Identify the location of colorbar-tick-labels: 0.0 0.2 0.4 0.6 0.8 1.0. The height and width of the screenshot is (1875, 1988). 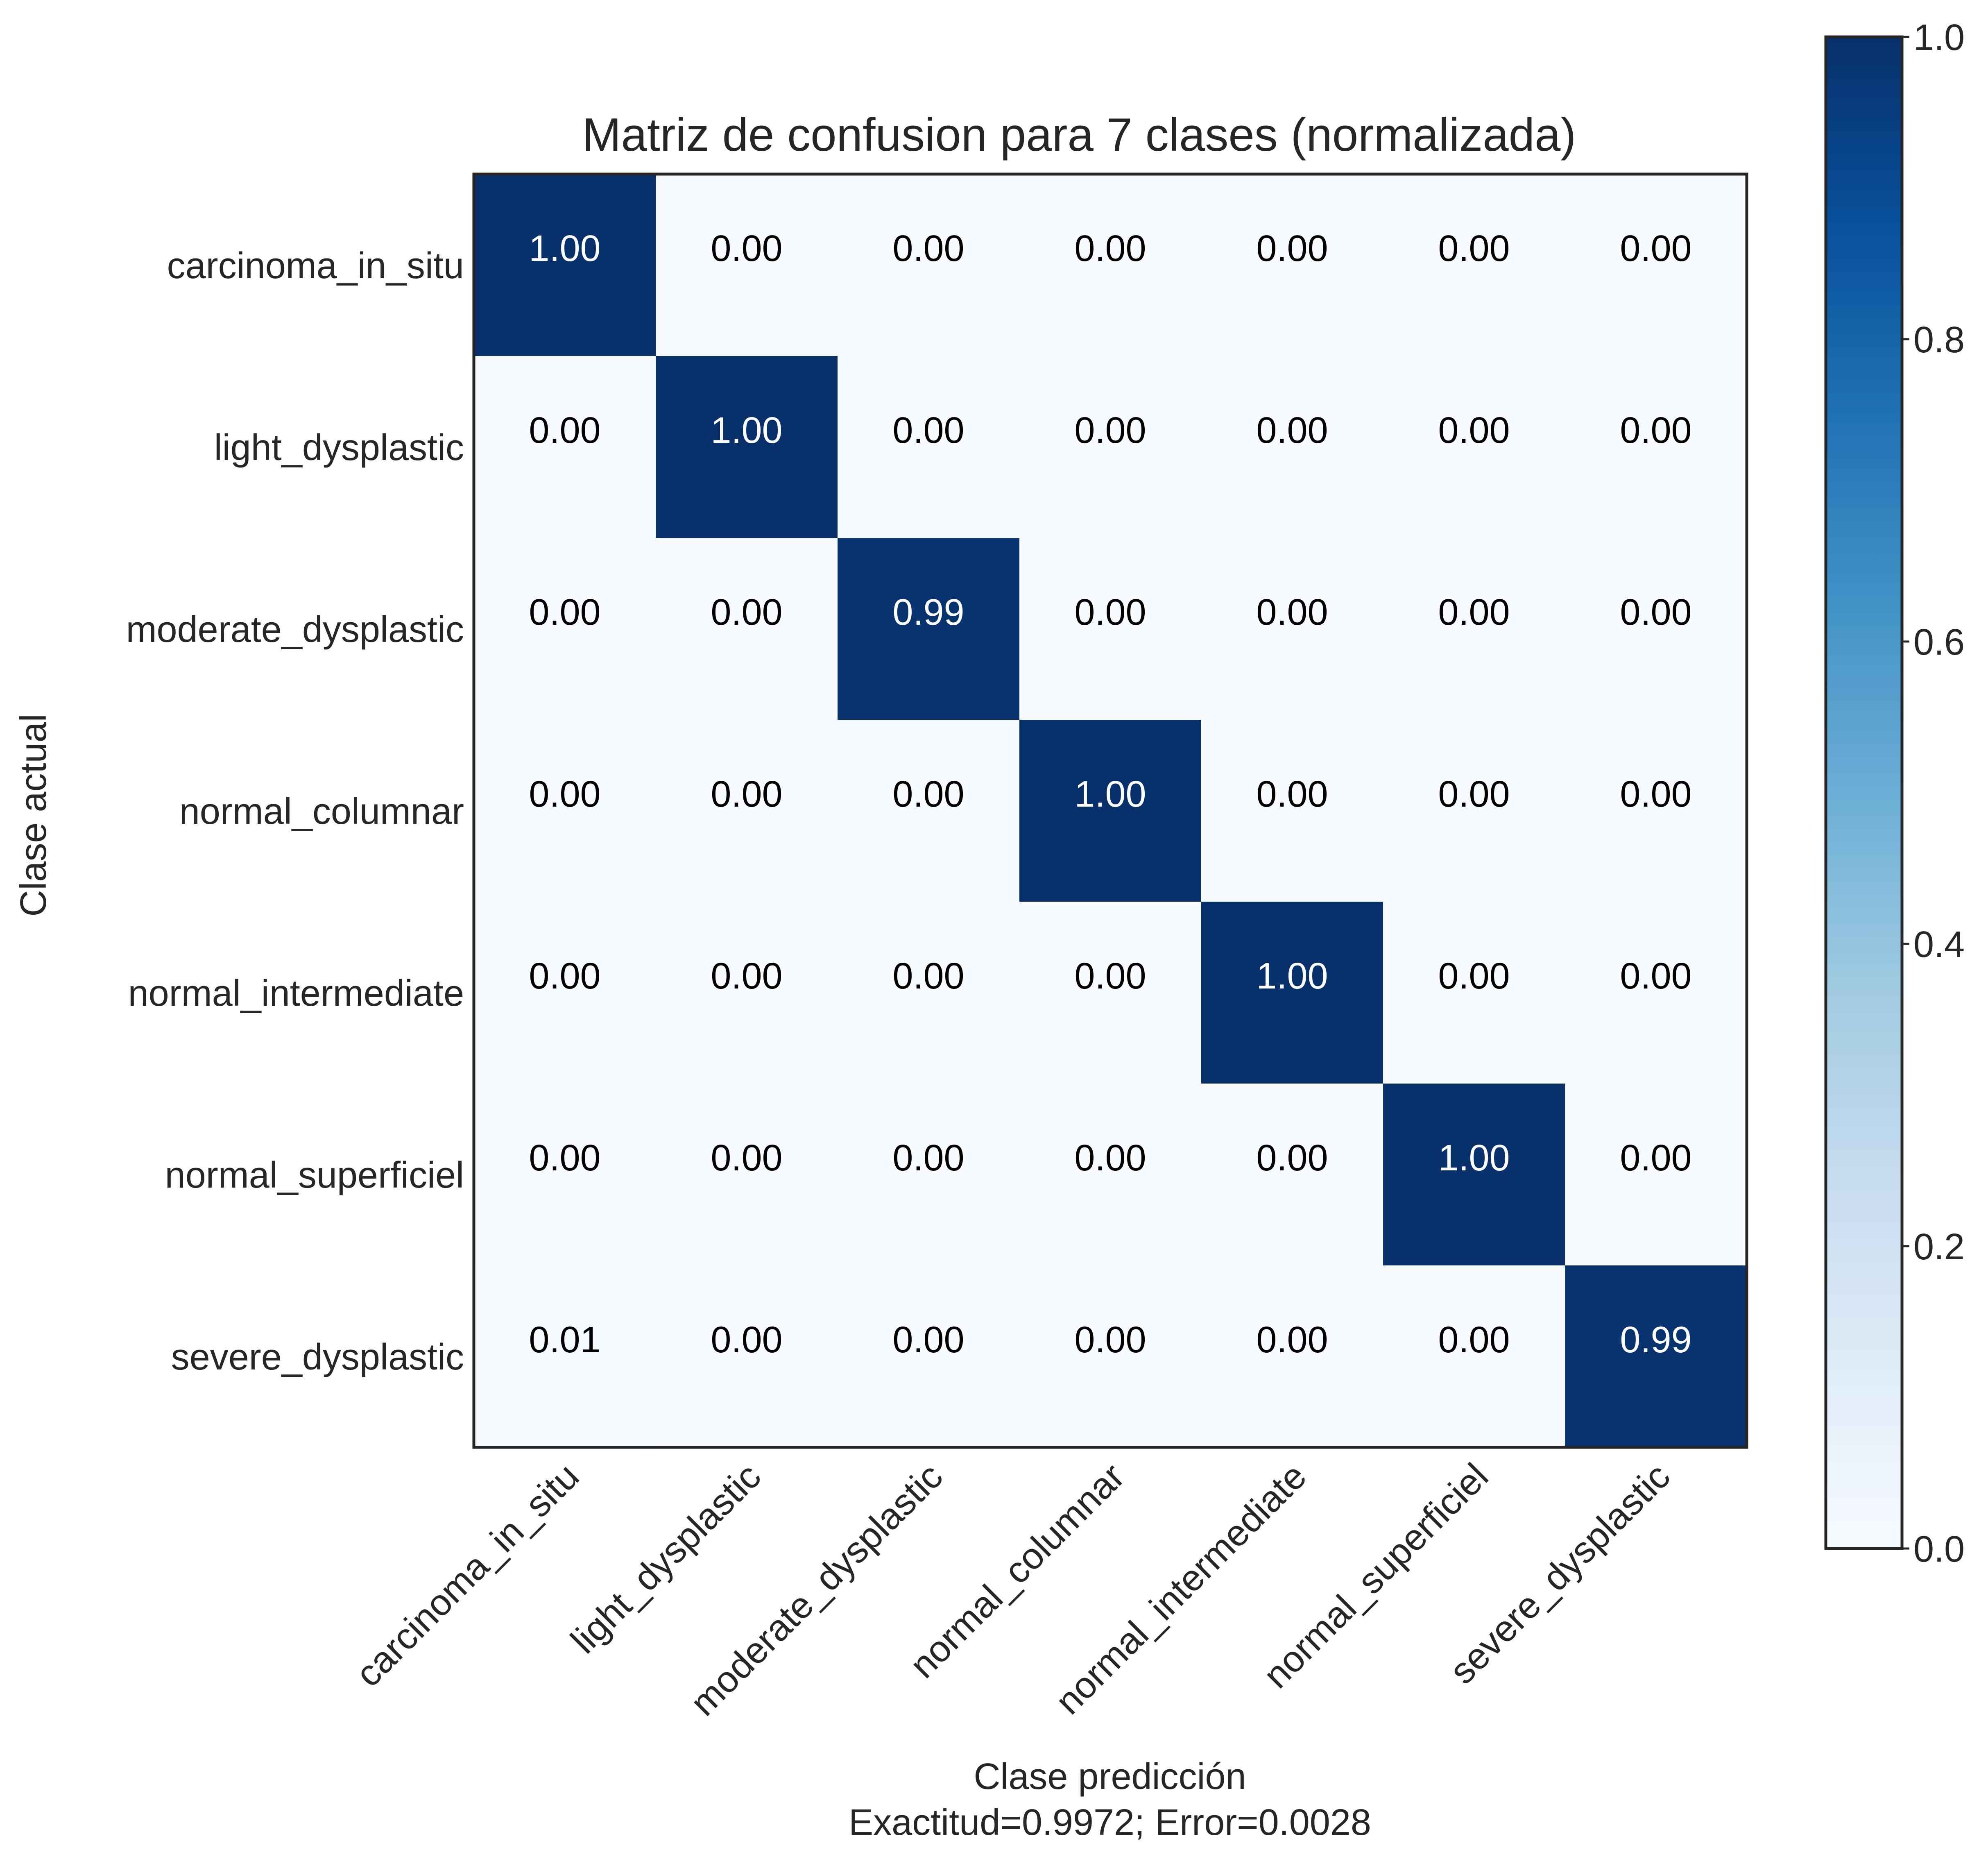
(1933, 793).